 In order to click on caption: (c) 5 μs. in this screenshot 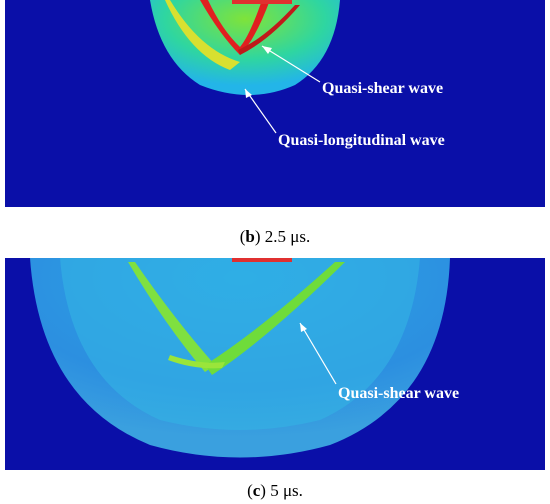, I will do `click(275, 490)`.